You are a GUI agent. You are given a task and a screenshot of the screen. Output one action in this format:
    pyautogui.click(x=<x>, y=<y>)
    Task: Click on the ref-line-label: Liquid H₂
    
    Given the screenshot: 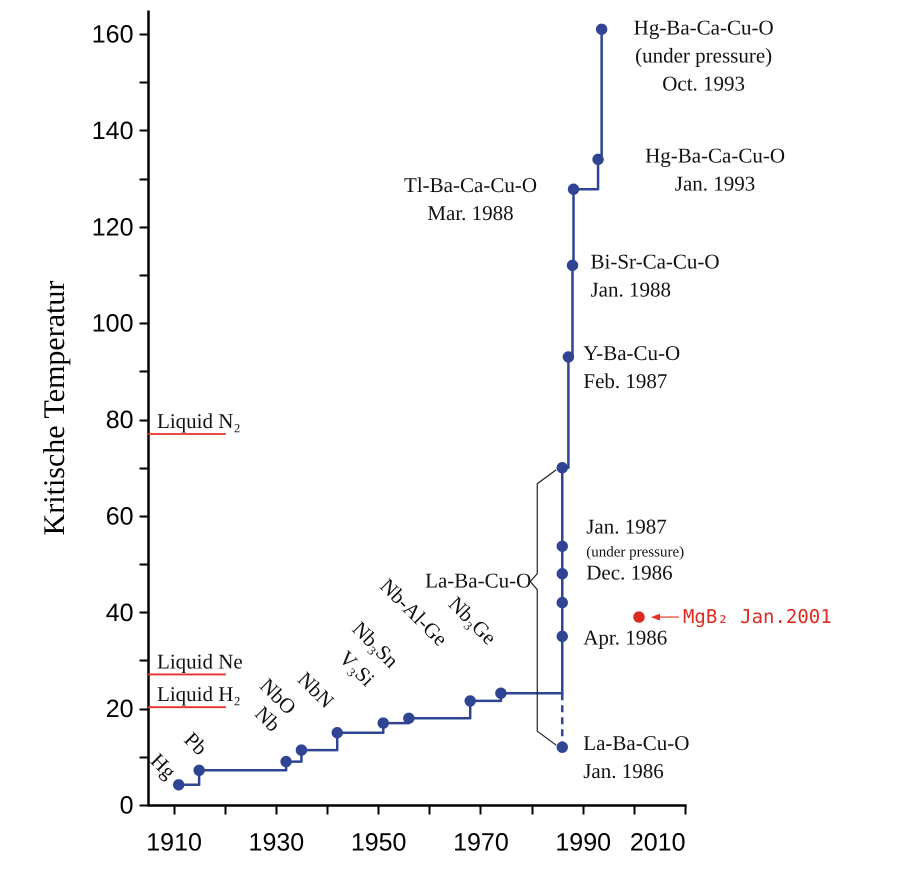 What is the action you would take?
    pyautogui.click(x=199, y=694)
    